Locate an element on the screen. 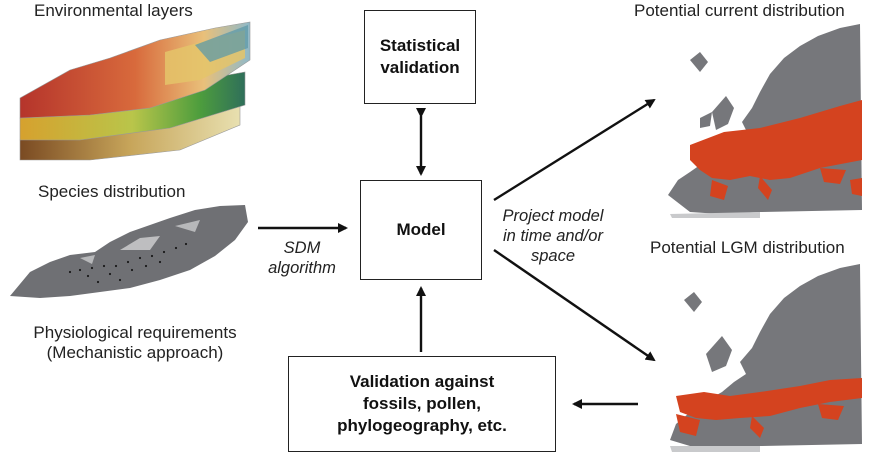 This screenshot has height=458, width=889. environmental-layers-label: Environmental layers is located at coordinates (113, 10).